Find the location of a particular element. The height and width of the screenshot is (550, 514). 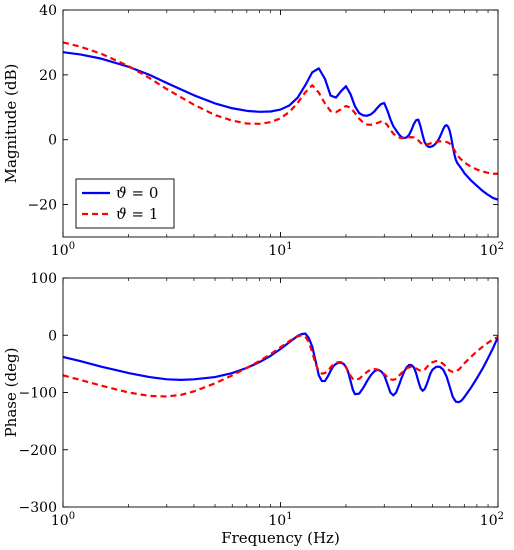

magnitude-legend-box is located at coordinates (125, 203).